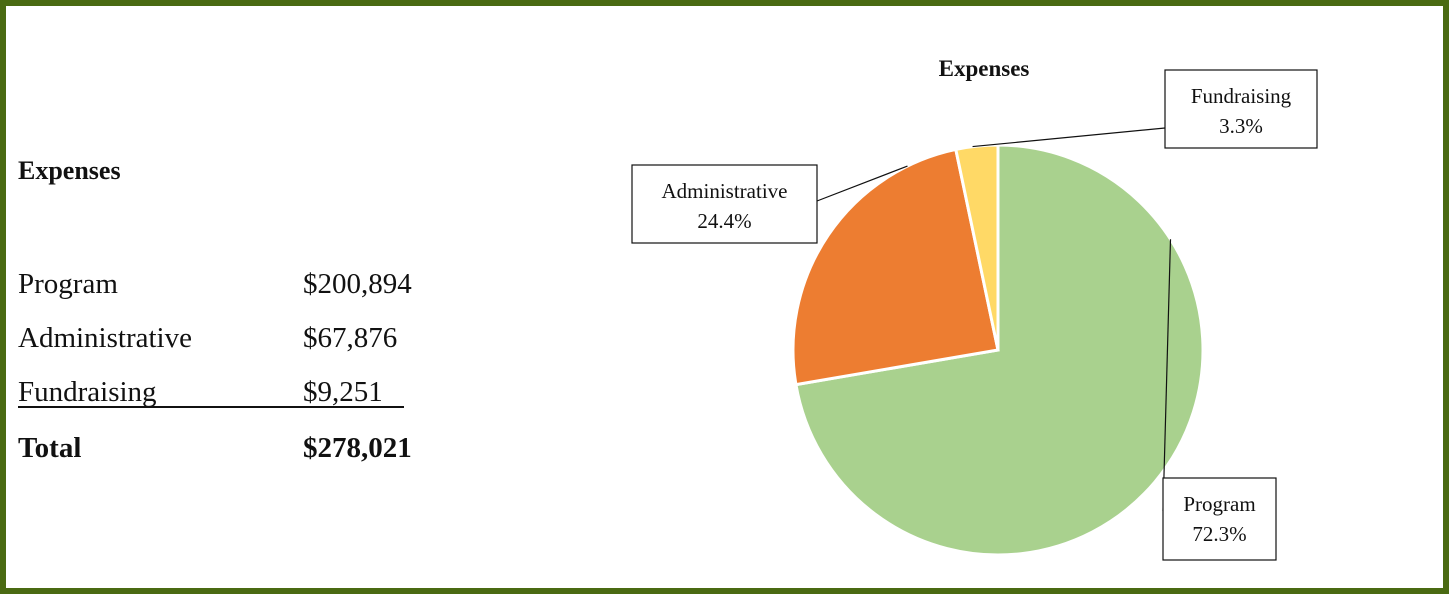 The image size is (1449, 594). What do you see at coordinates (105, 338) in the screenshot?
I see `row-label: Administrative` at bounding box center [105, 338].